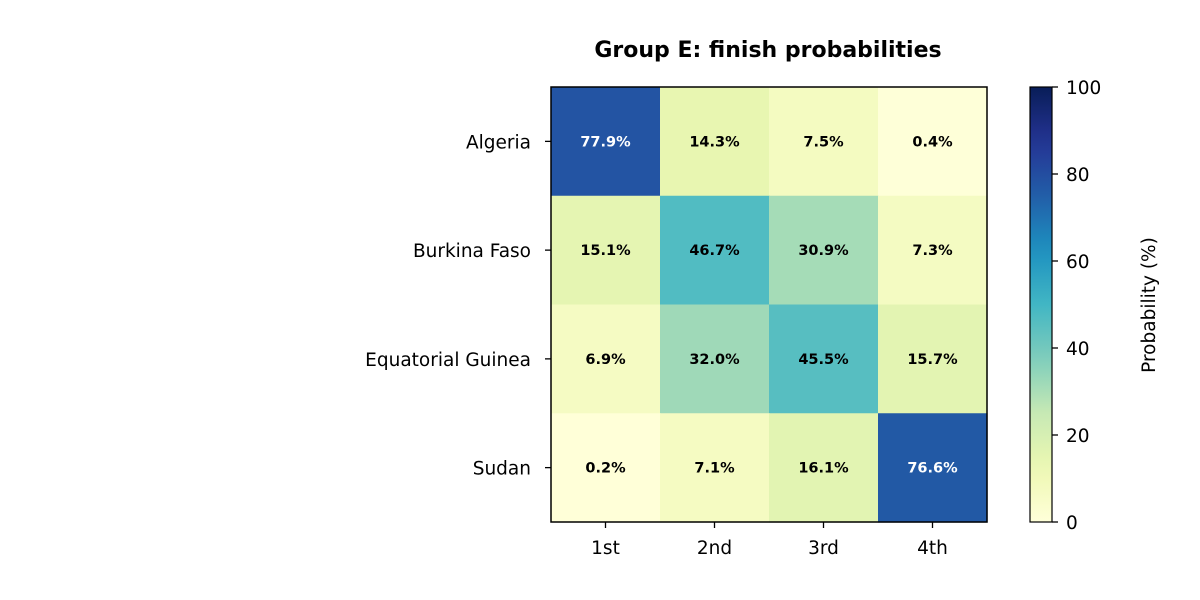 The height and width of the screenshot is (600, 1200). I want to click on cell-value-label: 16.1%, so click(823, 469).